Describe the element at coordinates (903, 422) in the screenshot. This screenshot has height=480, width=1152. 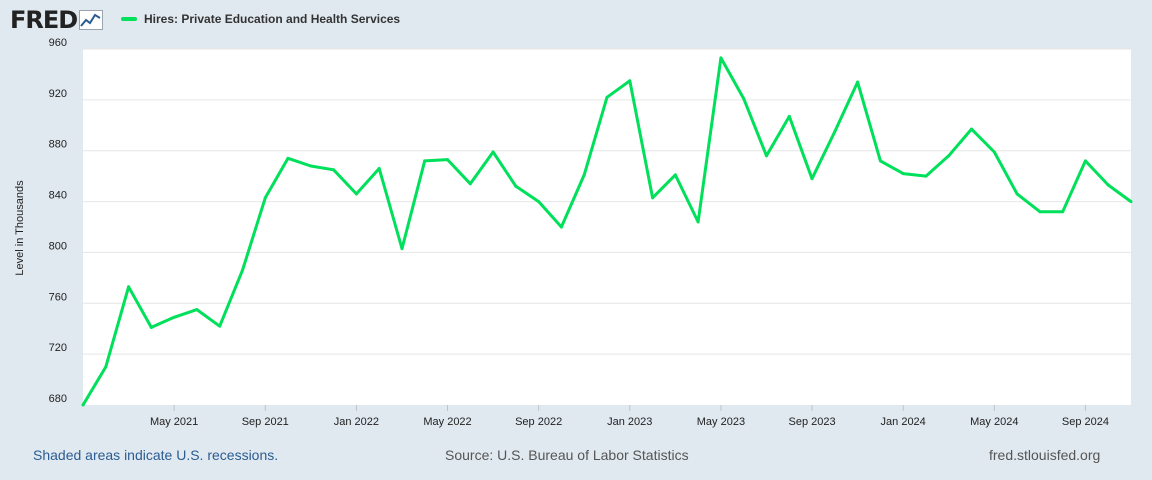
I see `x-tick-label: Jan 2024` at that location.